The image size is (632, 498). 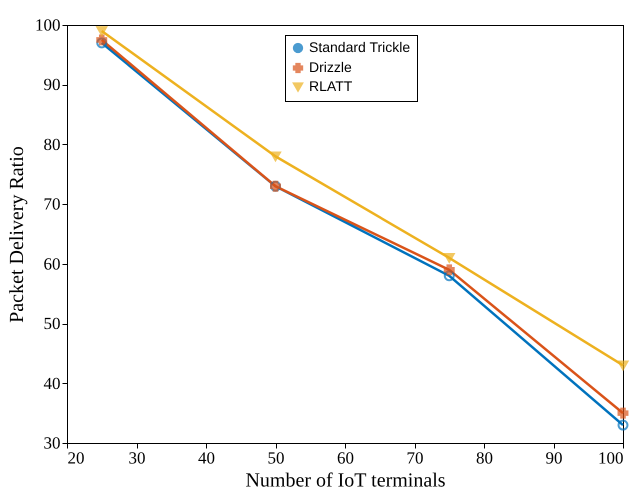 What do you see at coordinates (345, 458) in the screenshot?
I see `x-tick-label: 60` at bounding box center [345, 458].